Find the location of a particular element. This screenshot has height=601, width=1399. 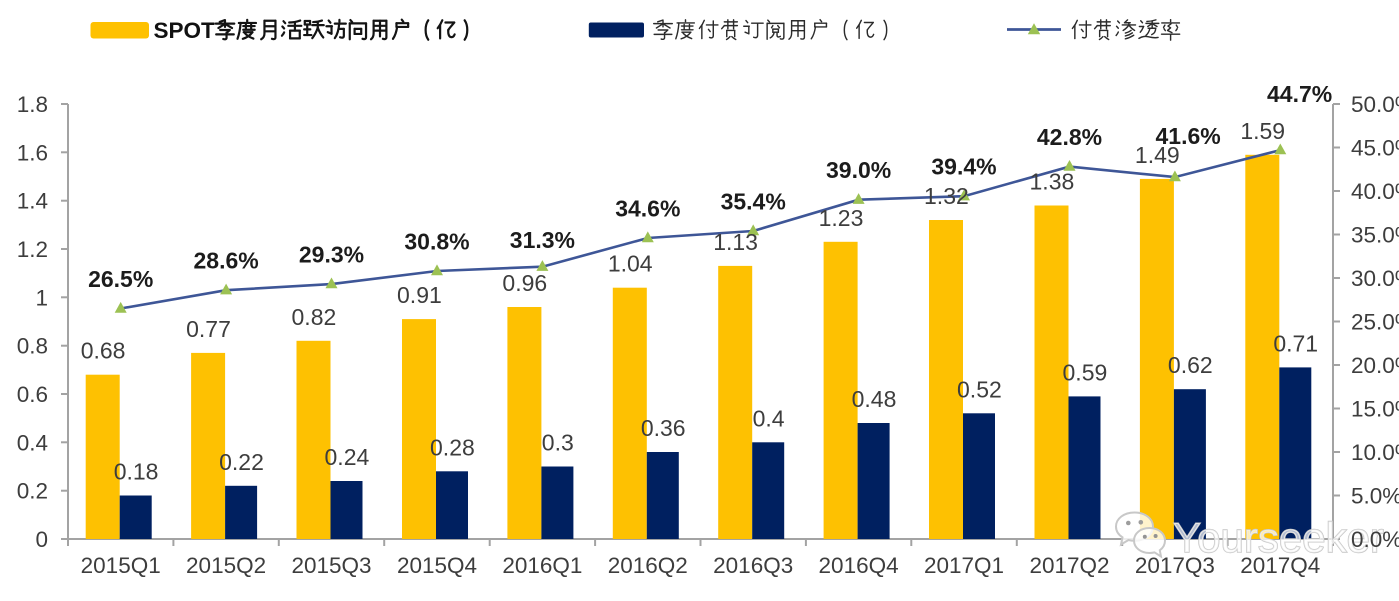

svg-text: 2016Q3 is located at coordinates (753, 565).